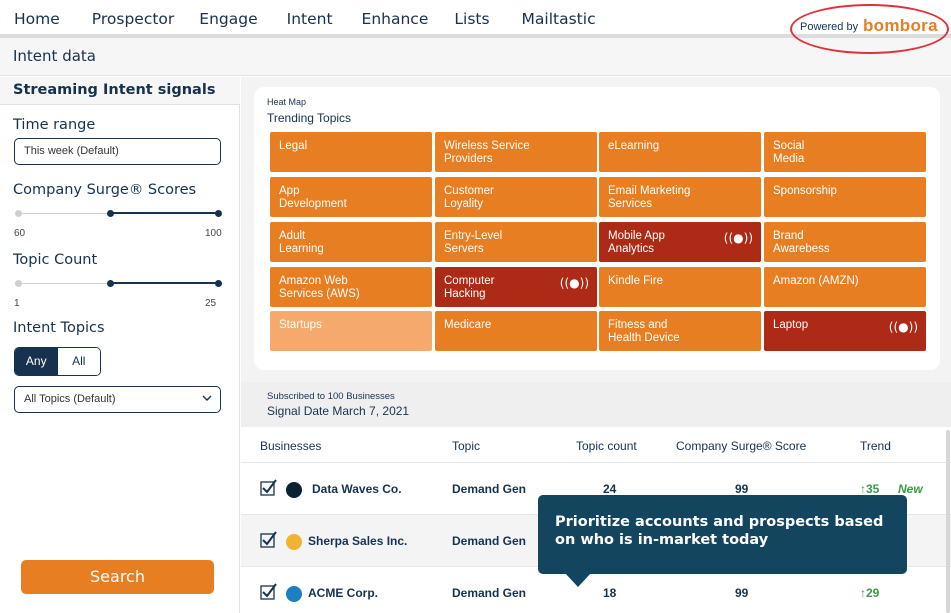  Describe the element at coordinates (805, 191) in the screenshot. I see `topic-tile-label: Sponsorship` at that location.